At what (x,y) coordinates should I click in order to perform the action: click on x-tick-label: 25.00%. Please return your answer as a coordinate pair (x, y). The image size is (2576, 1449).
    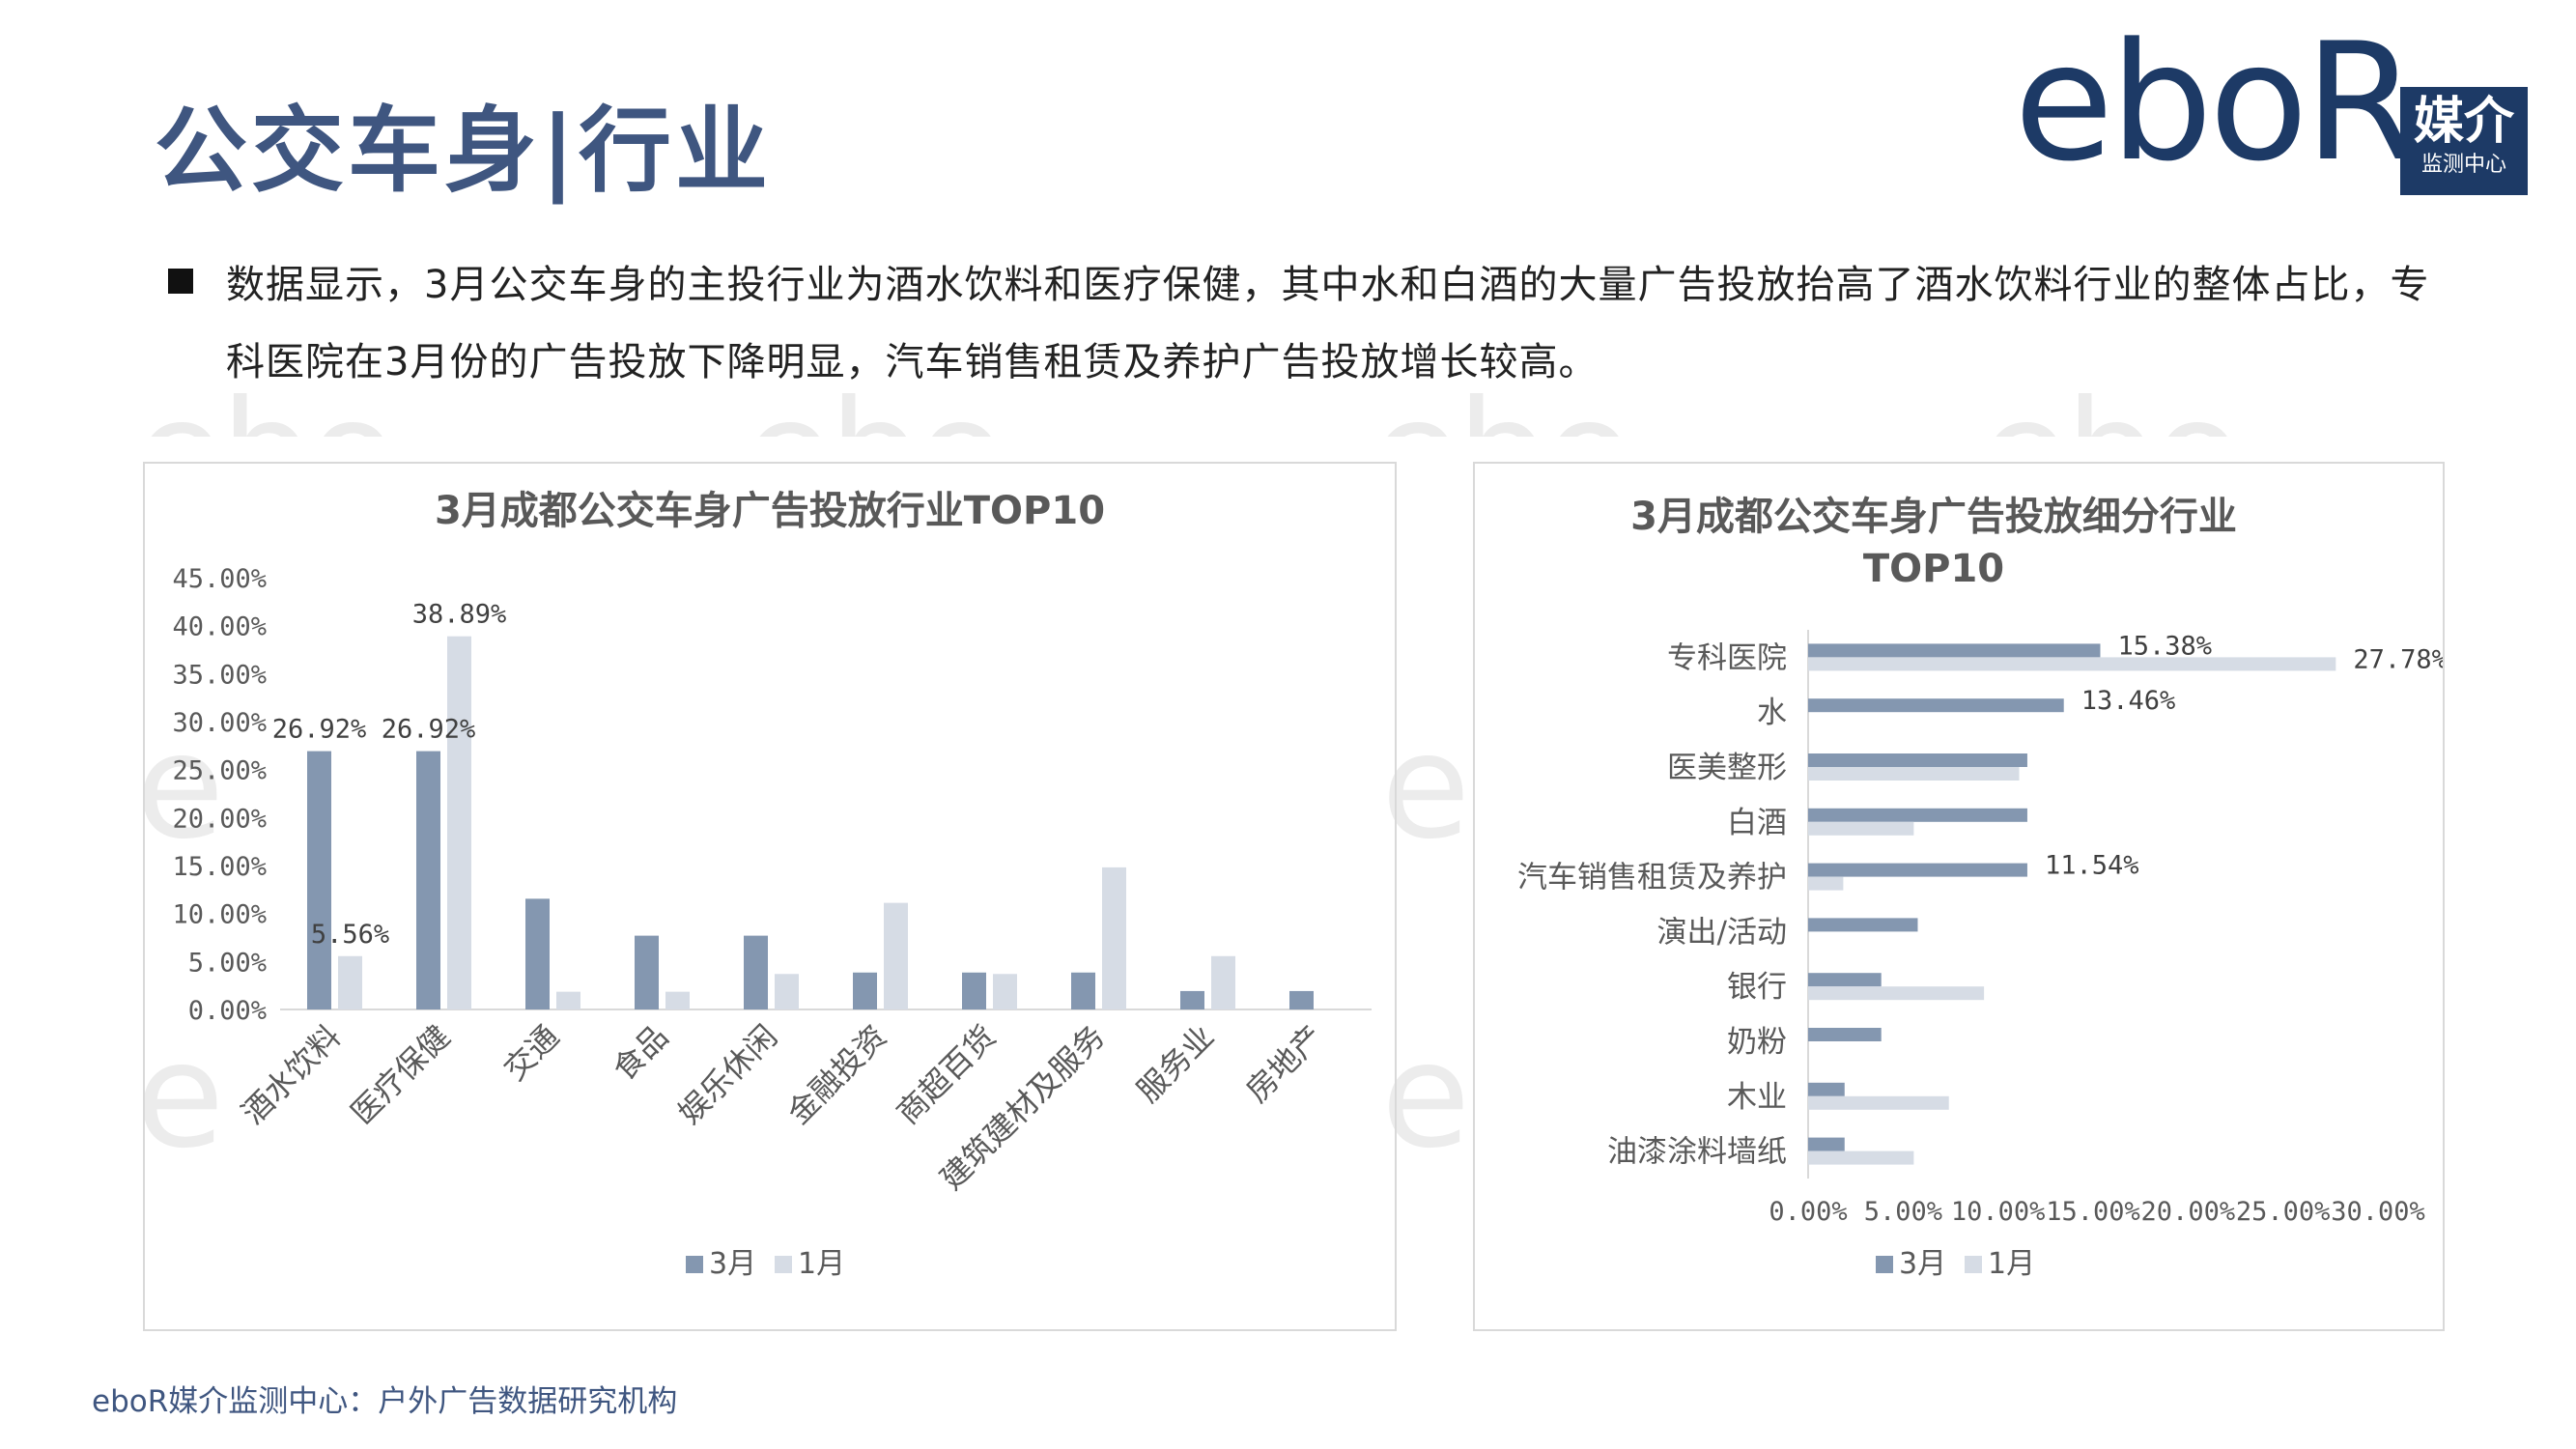
    Looking at the image, I should click on (2283, 1212).